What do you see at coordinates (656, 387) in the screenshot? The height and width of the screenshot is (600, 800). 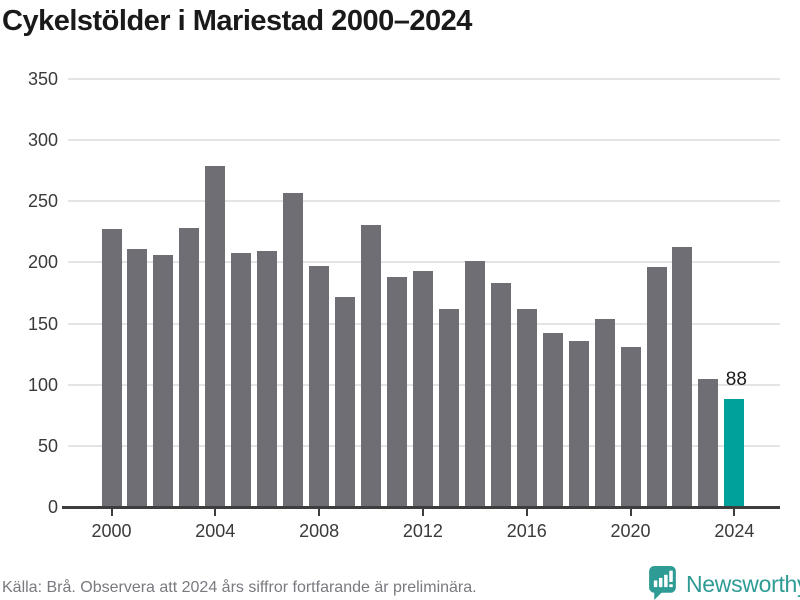 I see `bar-2021` at bounding box center [656, 387].